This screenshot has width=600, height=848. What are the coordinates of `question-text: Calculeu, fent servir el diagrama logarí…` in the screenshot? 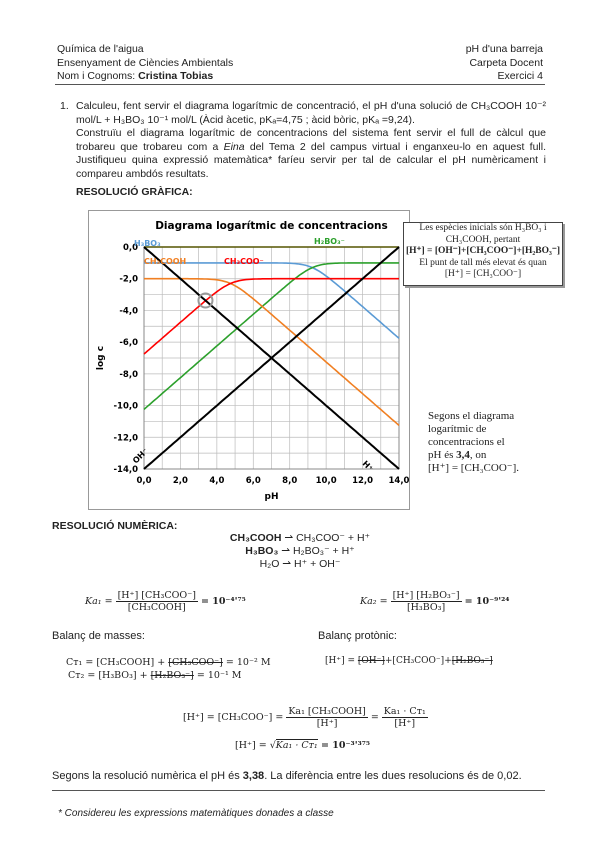 It's located at (311, 140).